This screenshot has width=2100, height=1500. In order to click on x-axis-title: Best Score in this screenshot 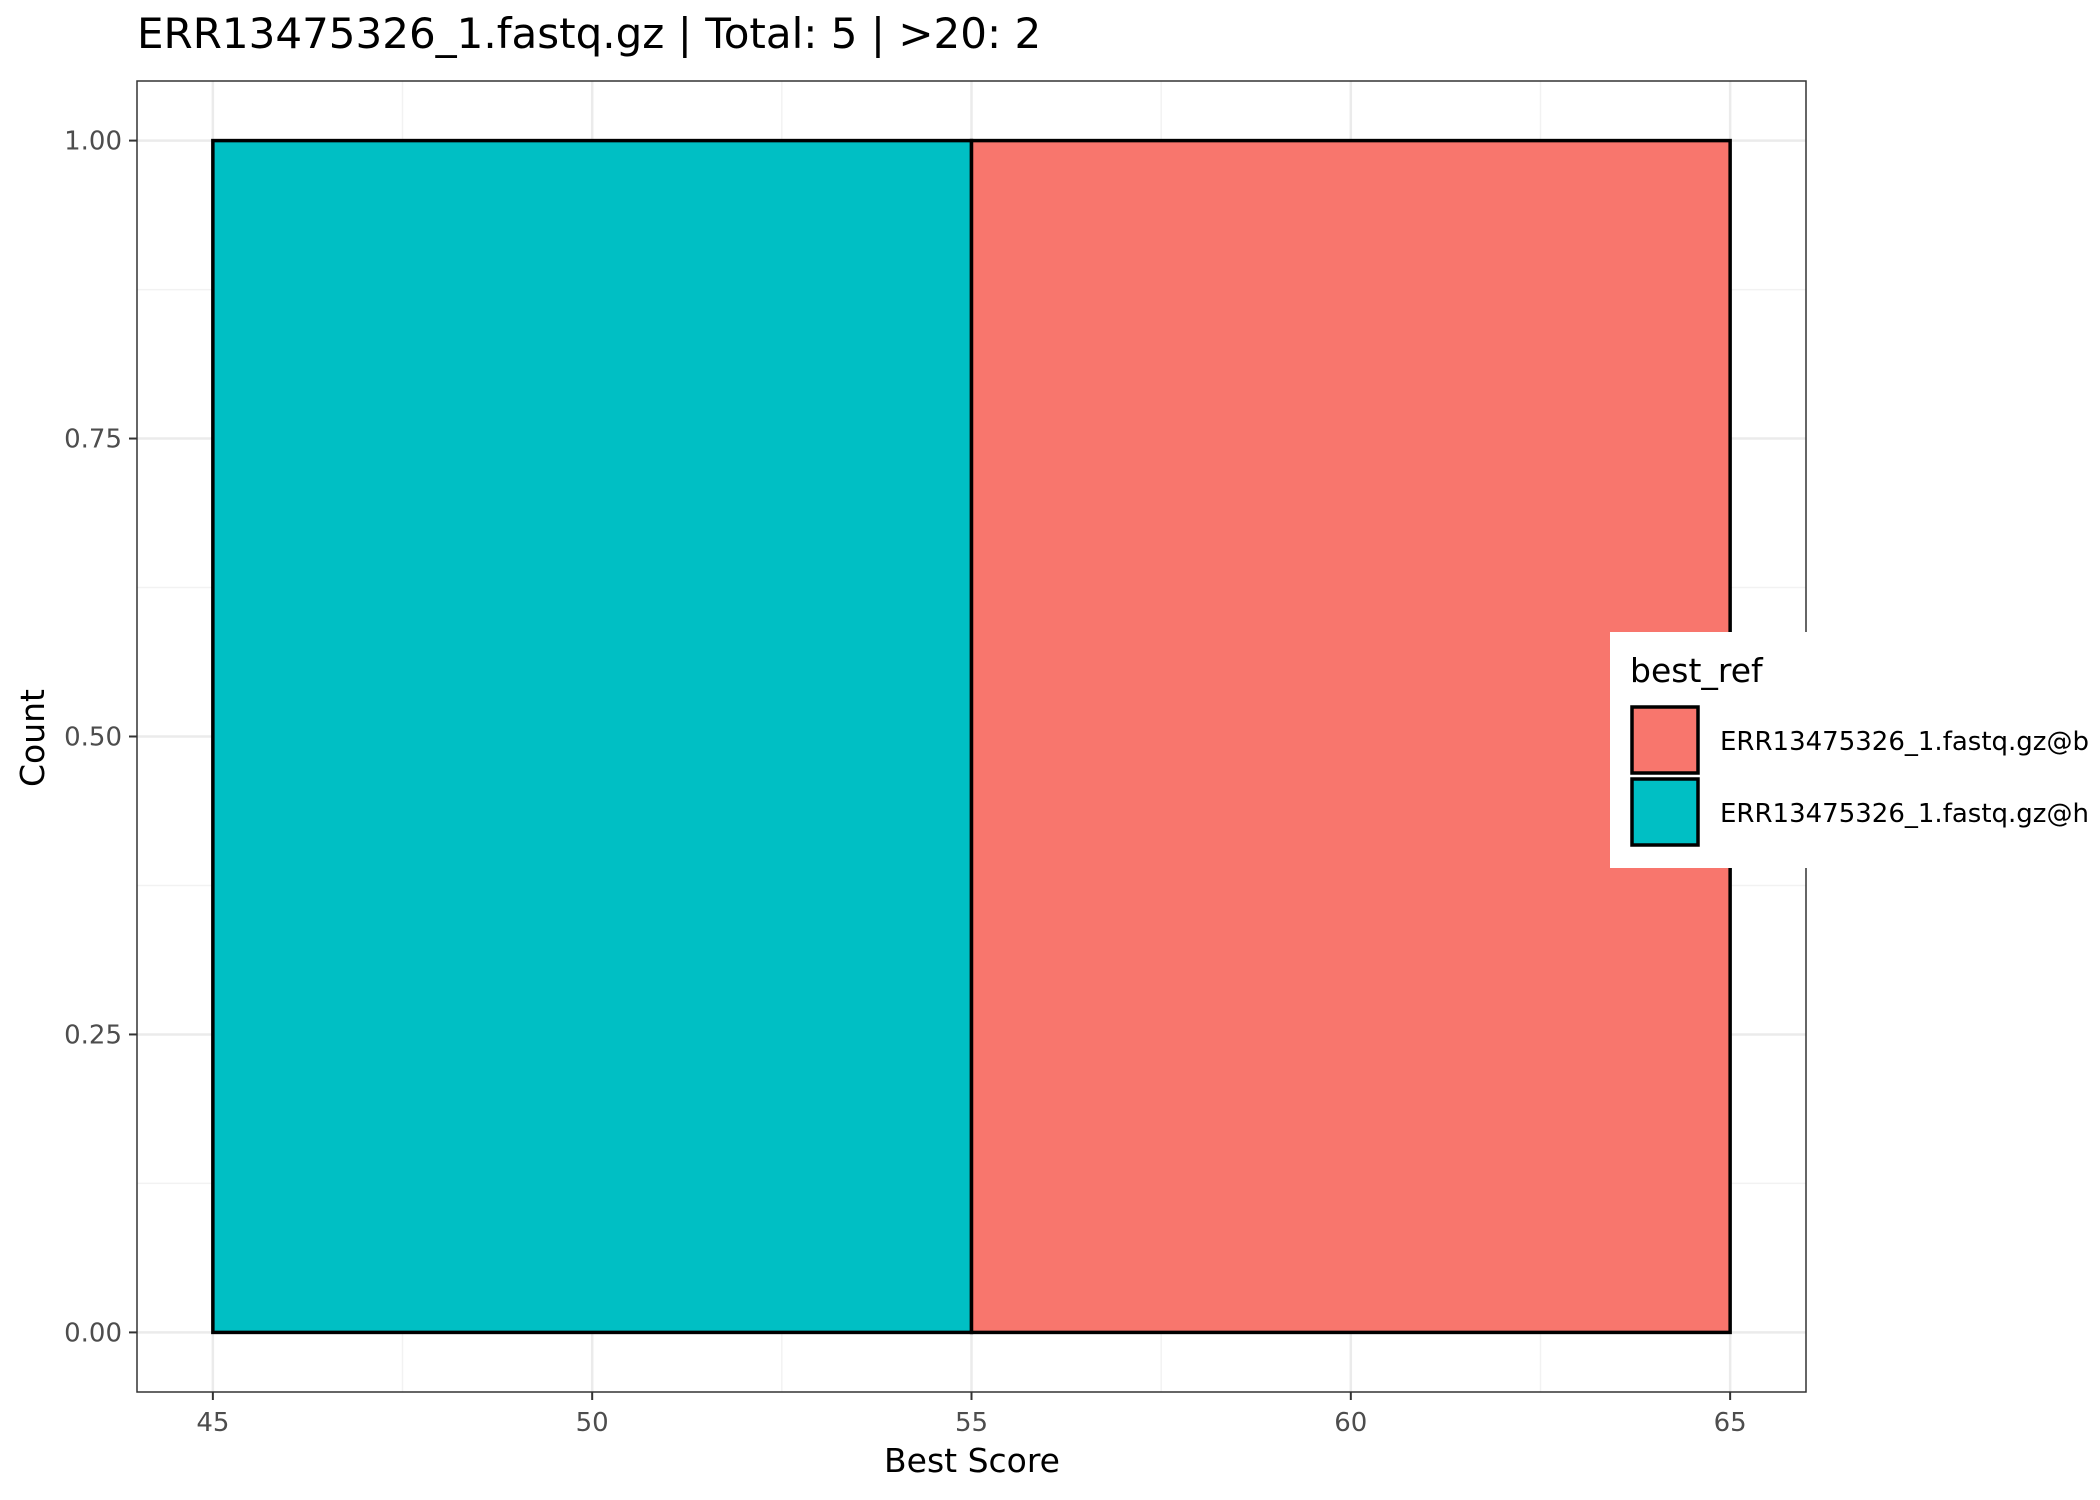, I will do `click(972, 1460)`.